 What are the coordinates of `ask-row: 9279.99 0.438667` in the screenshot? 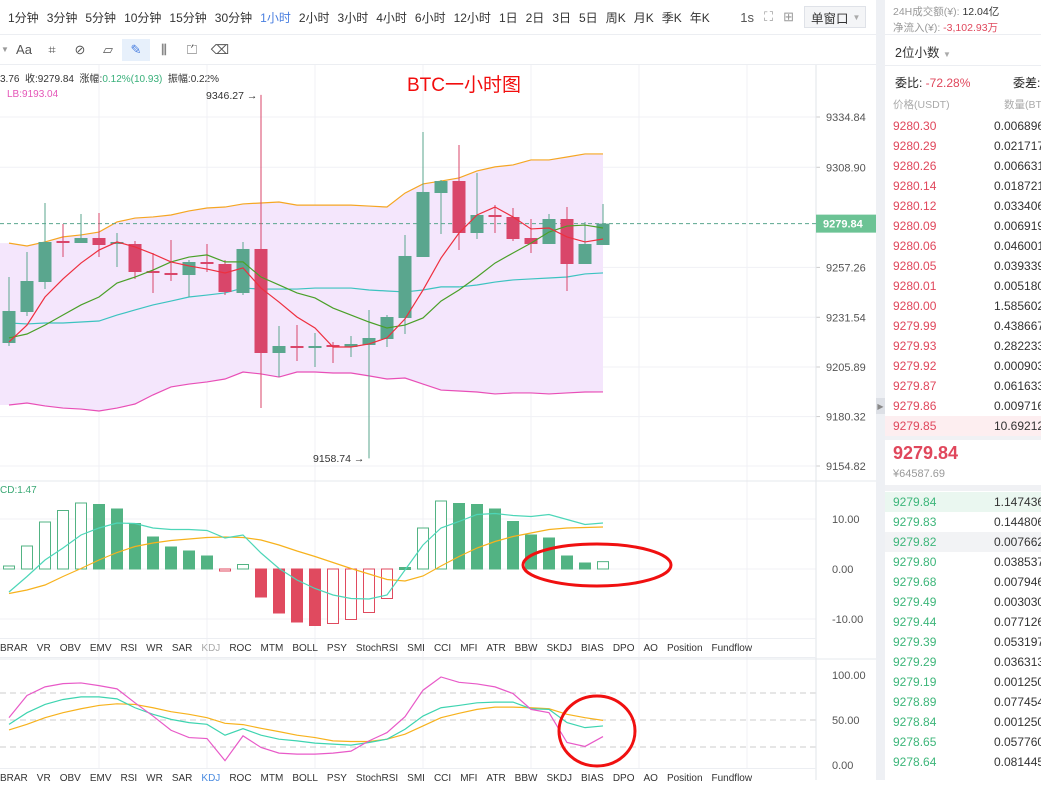 It's located at (963, 326).